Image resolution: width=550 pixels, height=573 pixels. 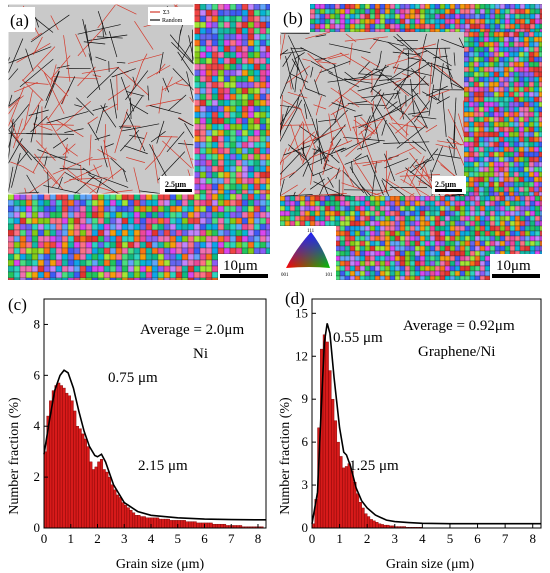 I want to click on boundary-legend: Σ3 Random, so click(x=171, y=16).